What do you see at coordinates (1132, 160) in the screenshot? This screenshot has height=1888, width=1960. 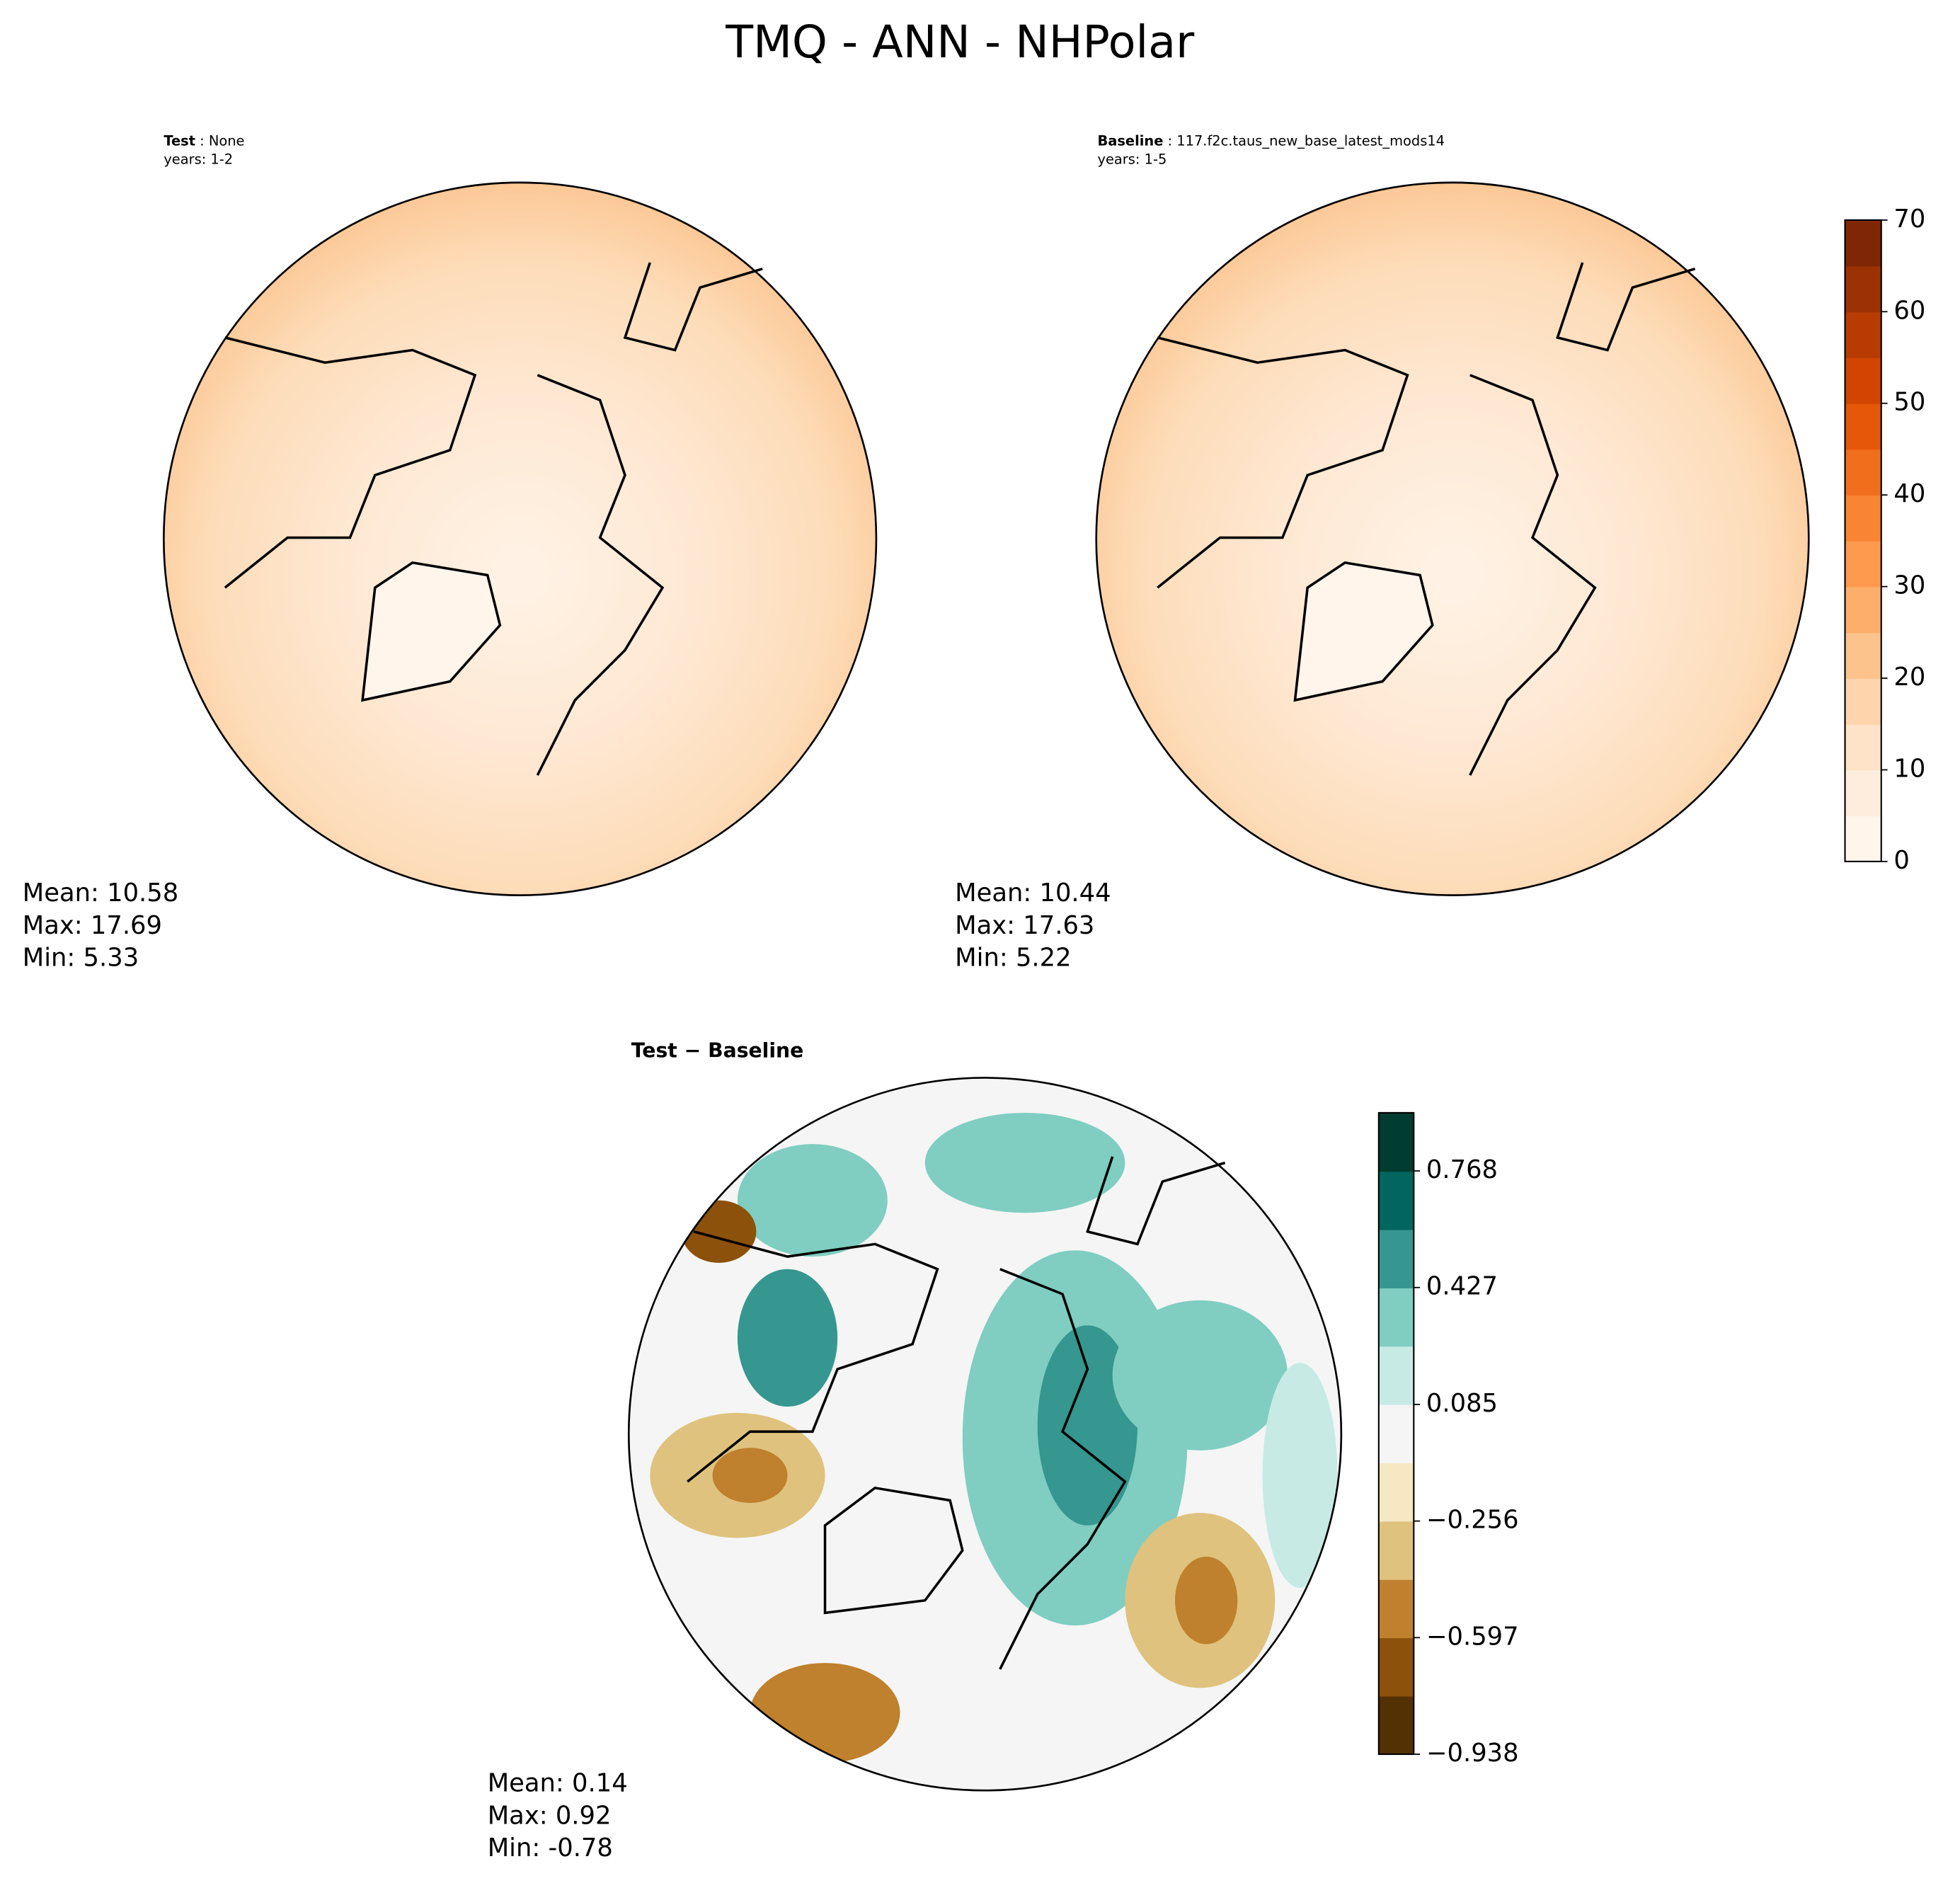 I see `panel-years: years: 1-5` at bounding box center [1132, 160].